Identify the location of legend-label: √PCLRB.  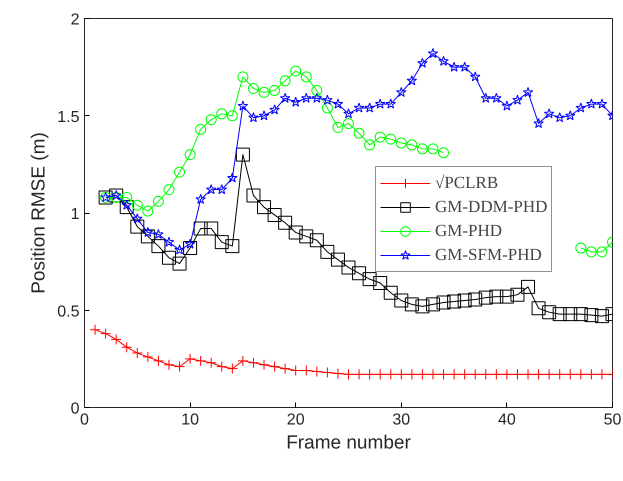
(466, 183).